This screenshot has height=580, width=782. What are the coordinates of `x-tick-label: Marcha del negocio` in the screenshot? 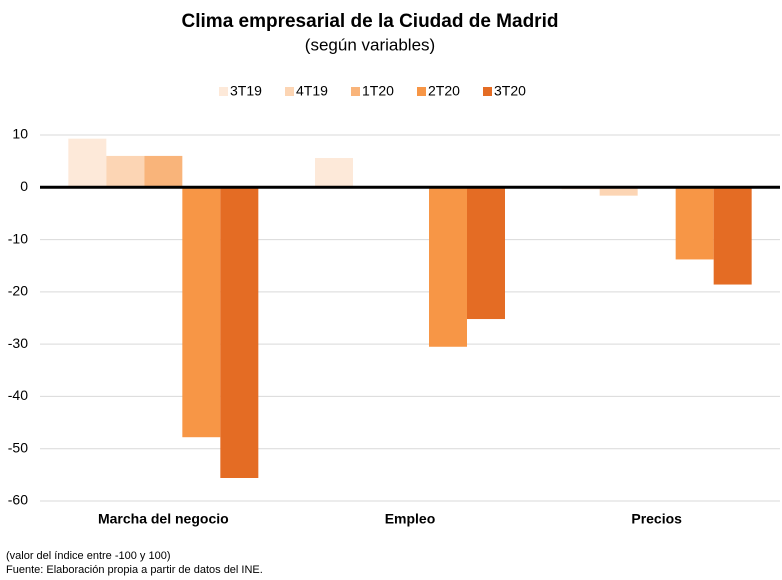 It's located at (163, 519).